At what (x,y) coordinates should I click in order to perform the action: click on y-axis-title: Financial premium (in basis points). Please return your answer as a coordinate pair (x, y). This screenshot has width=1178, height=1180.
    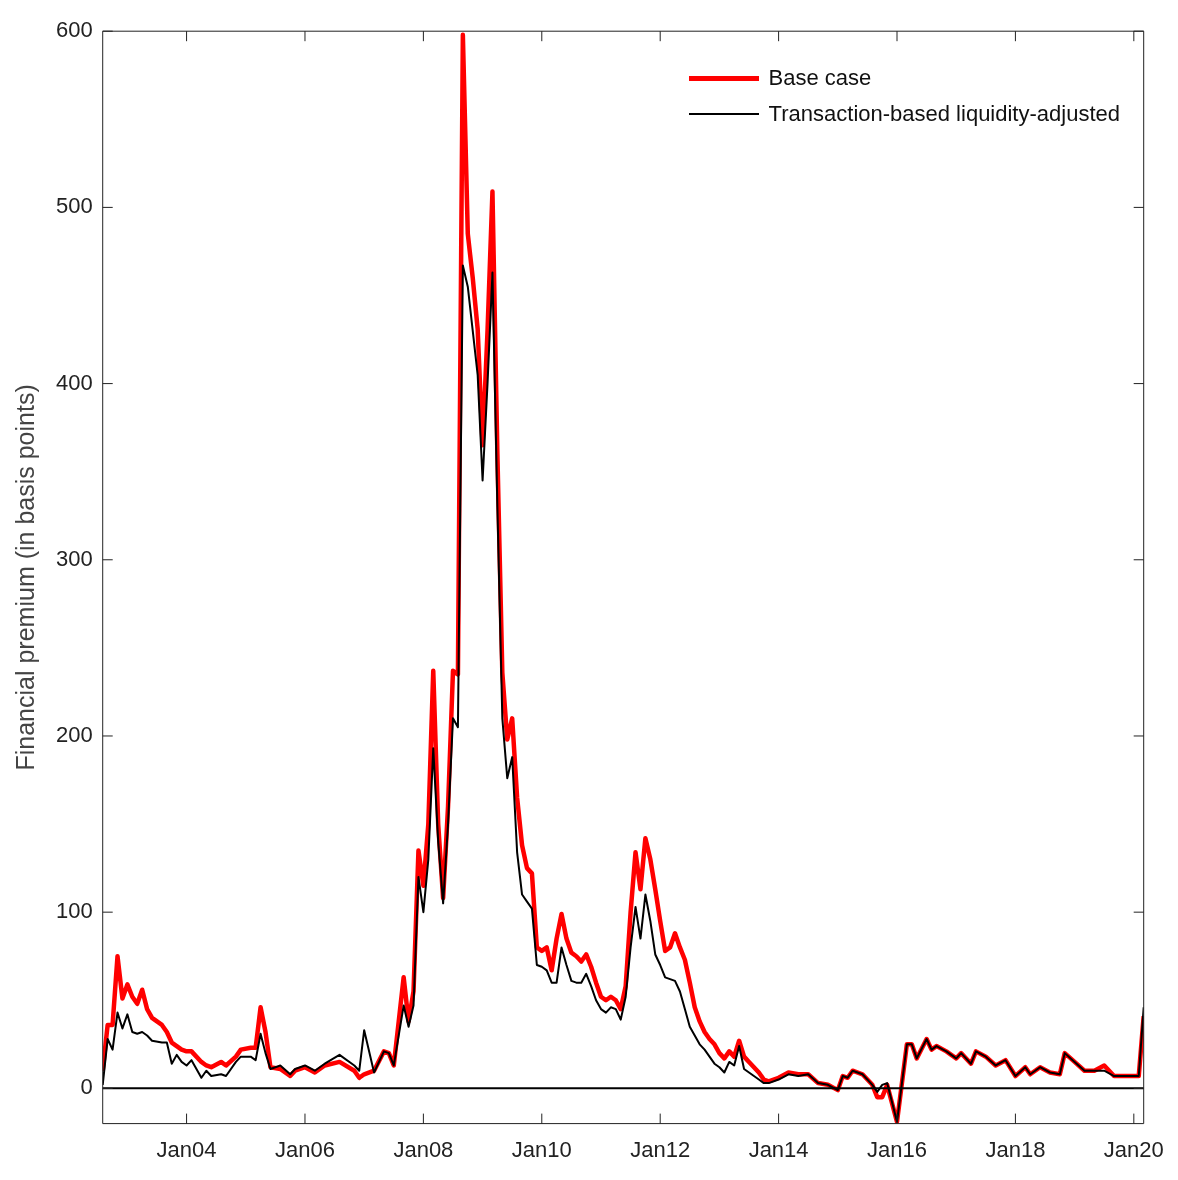
    Looking at the image, I should click on (24, 577).